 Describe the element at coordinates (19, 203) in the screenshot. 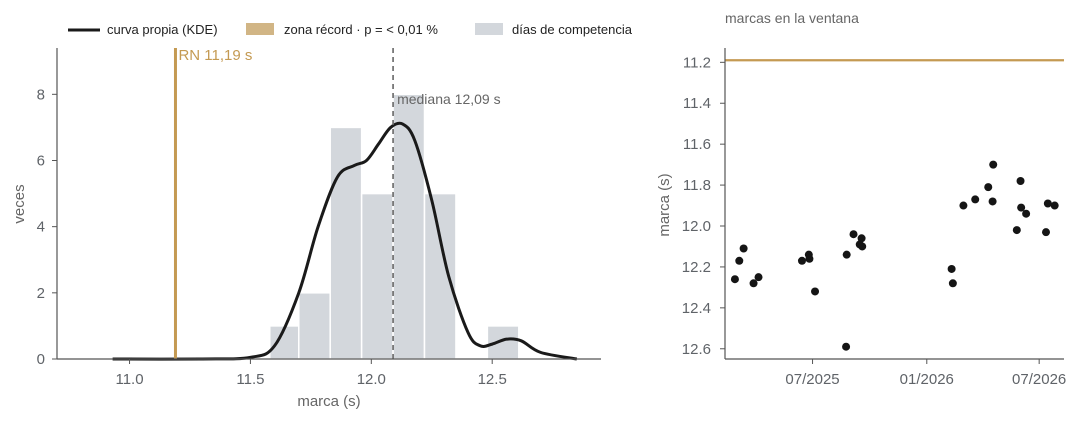

I see `hist-y-axis-title: veces` at that location.